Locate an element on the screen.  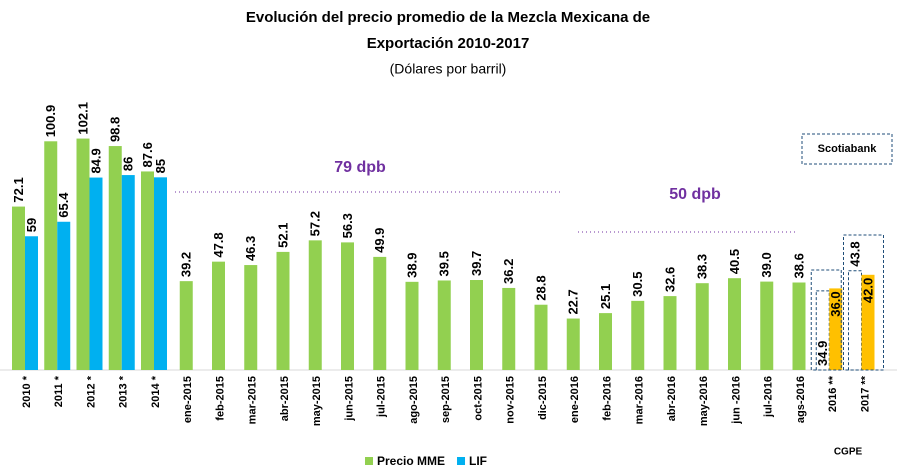
value-label: 65.4 is located at coordinates (63, 205).